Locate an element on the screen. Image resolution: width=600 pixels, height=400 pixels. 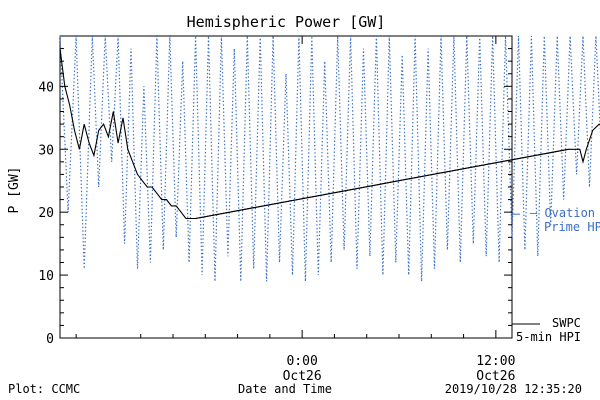
y-tick-label: 20 is located at coordinates (46, 213).